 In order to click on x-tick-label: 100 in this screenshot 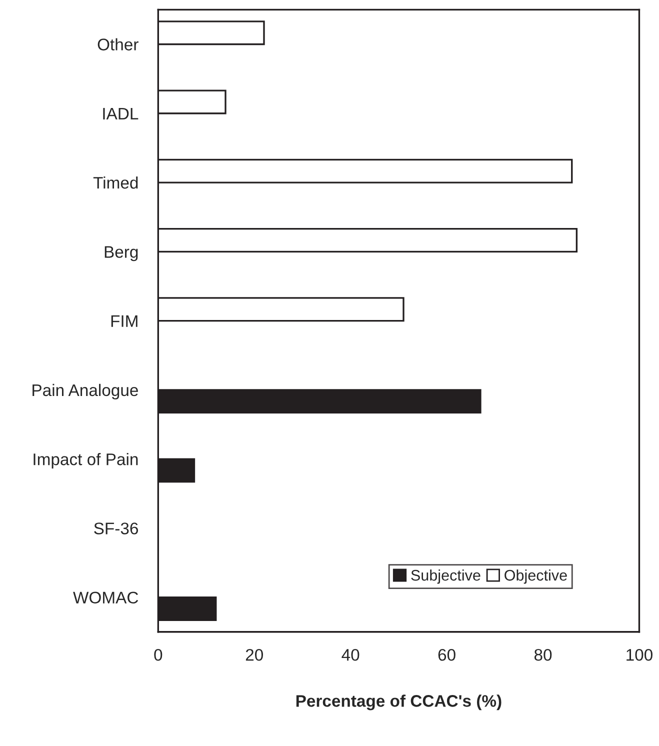, I will do `click(639, 654)`.